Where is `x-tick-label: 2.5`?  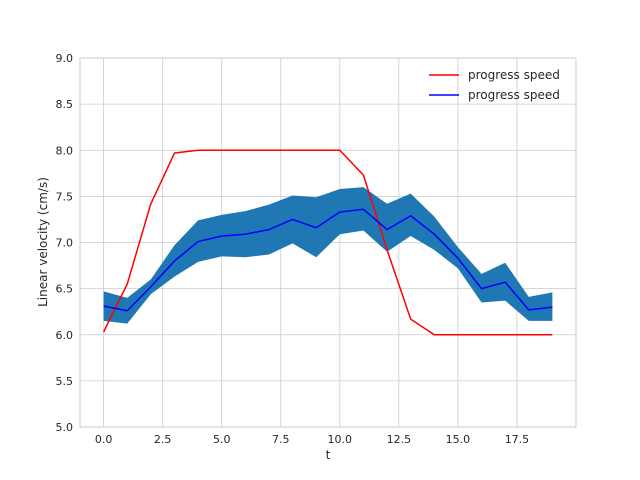
x-tick-label: 2.5 is located at coordinates (163, 439).